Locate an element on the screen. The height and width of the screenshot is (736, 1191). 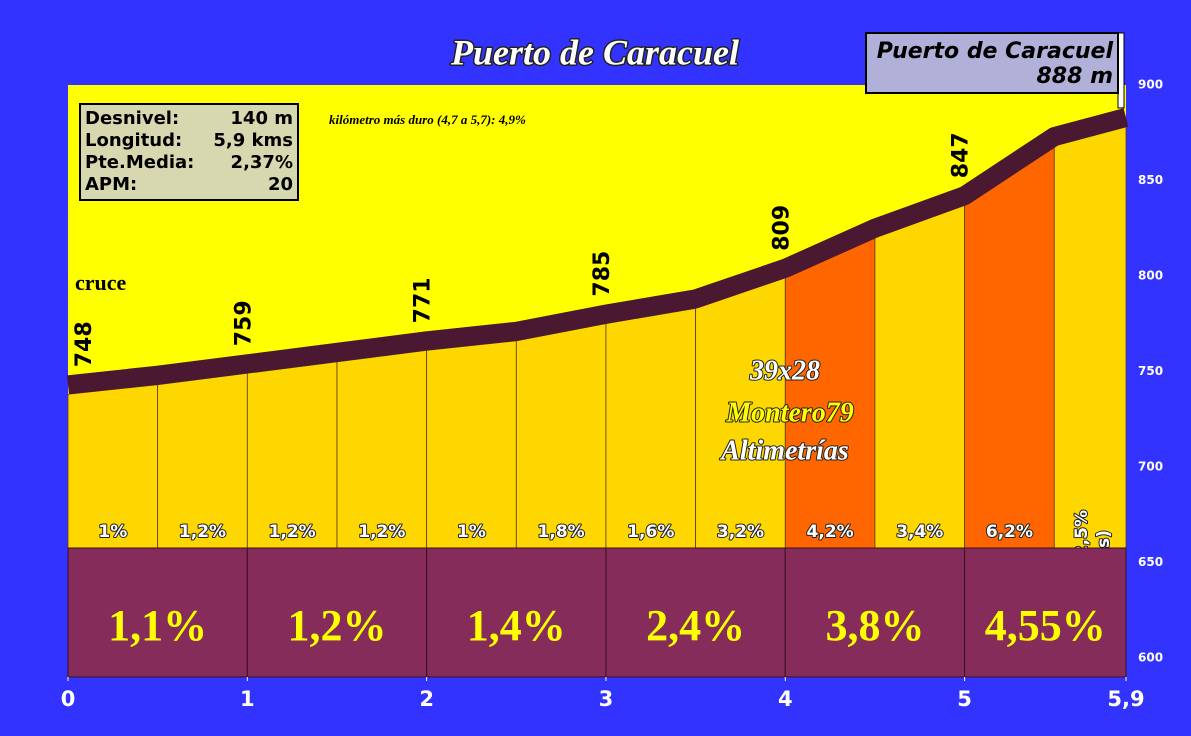
stat-label: Pte.Media: is located at coordinates (139, 162).